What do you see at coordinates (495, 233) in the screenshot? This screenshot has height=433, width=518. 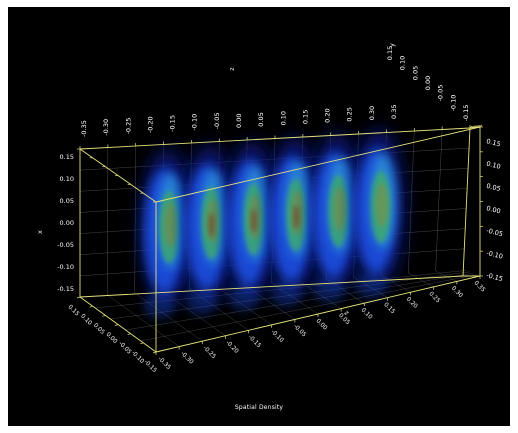 I see `right-tick-label: -0.05` at bounding box center [495, 233].